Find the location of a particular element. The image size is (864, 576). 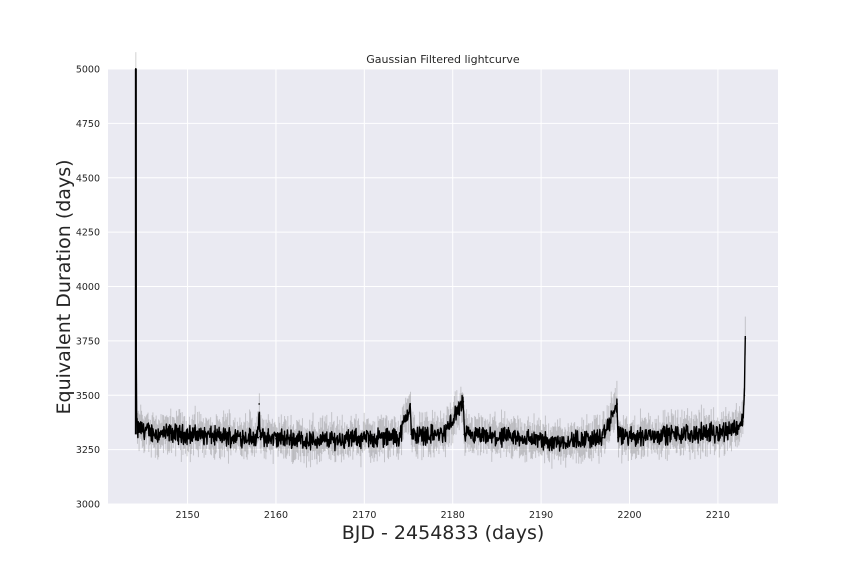

y-tick-label: 5000 is located at coordinates (88, 70).